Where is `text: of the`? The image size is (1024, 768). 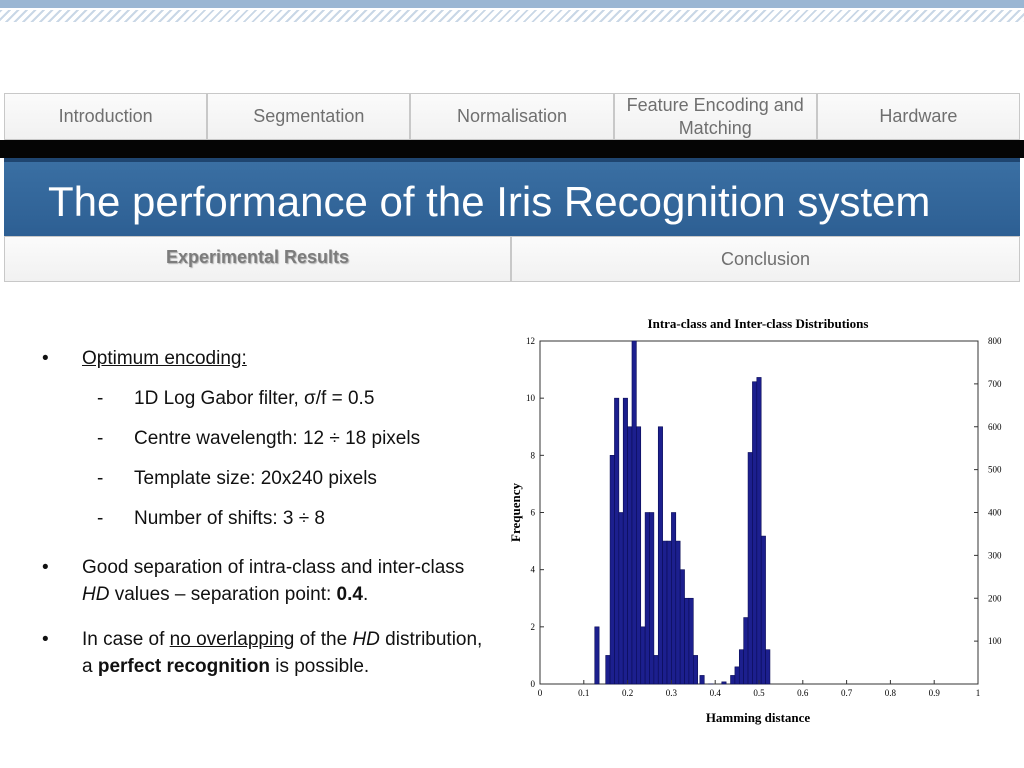
text: of the is located at coordinates (323, 639).